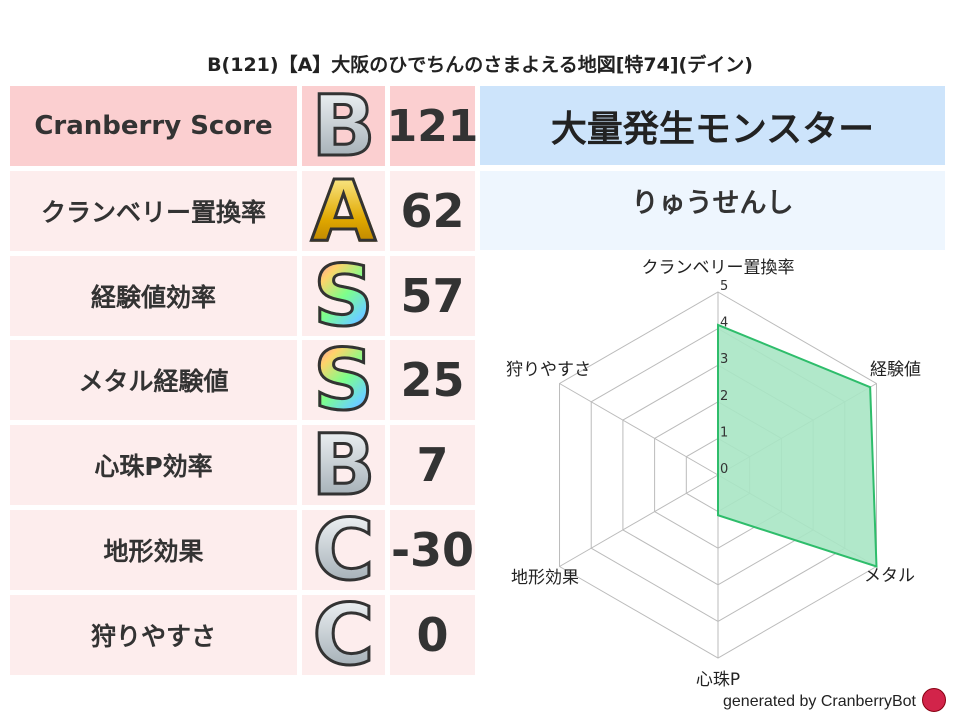 This screenshot has width=960, height=720. Describe the element at coordinates (797, 445) in the screenshot. I see `data-polygon` at that location.